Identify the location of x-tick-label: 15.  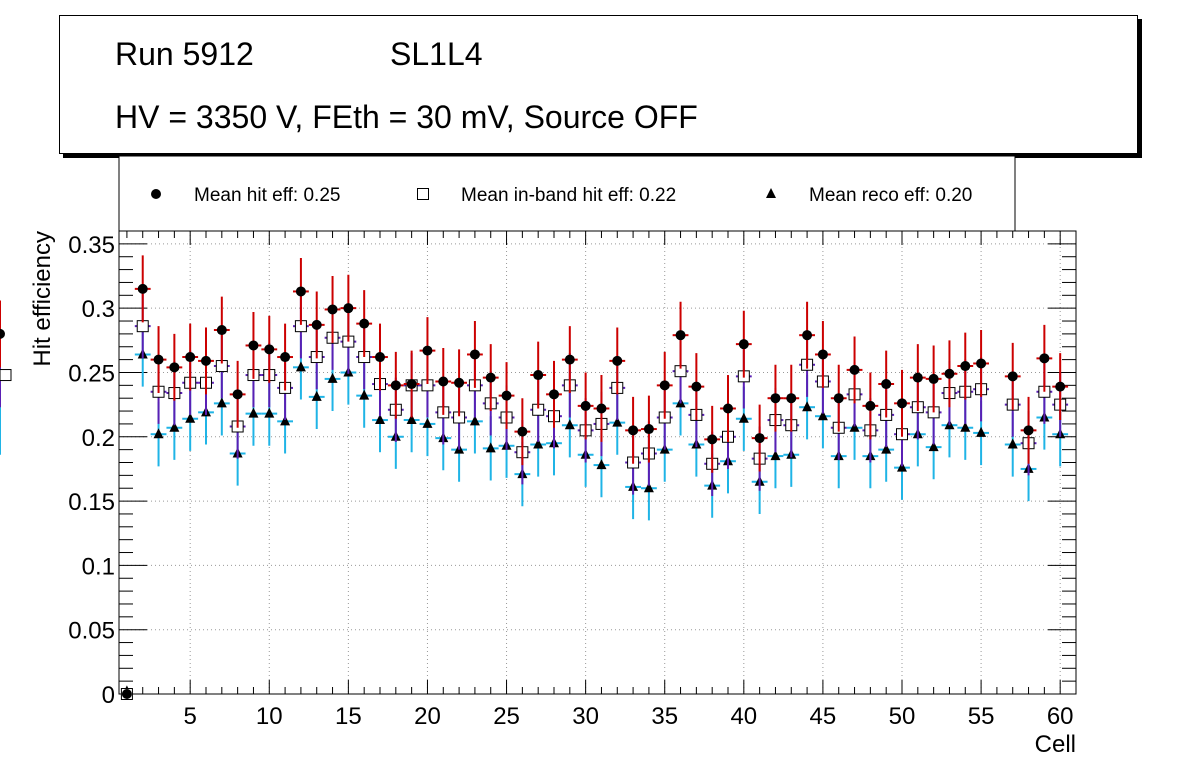
(348, 716).